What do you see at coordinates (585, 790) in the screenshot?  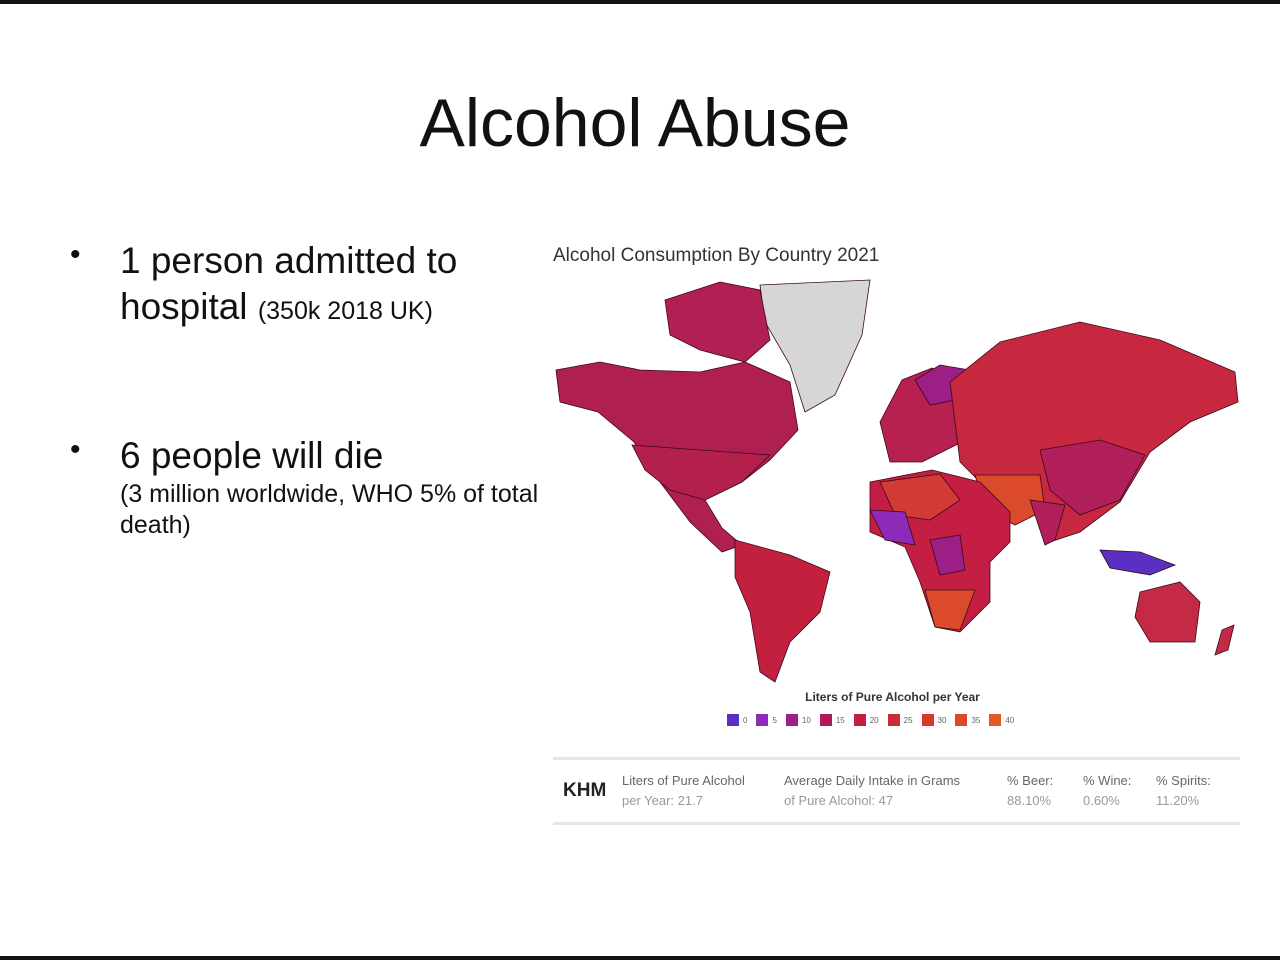 I see `country-code: KHM` at bounding box center [585, 790].